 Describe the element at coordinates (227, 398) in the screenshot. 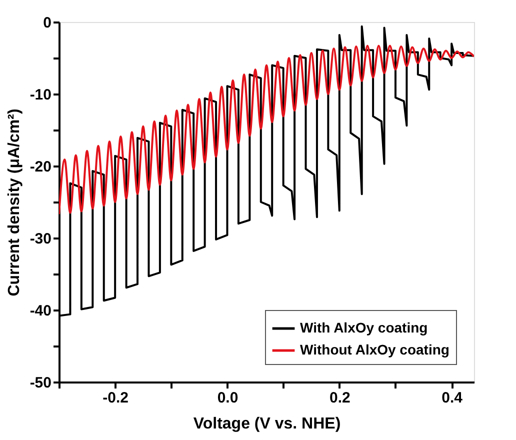

I see `x-tick-label: 0.0` at that location.